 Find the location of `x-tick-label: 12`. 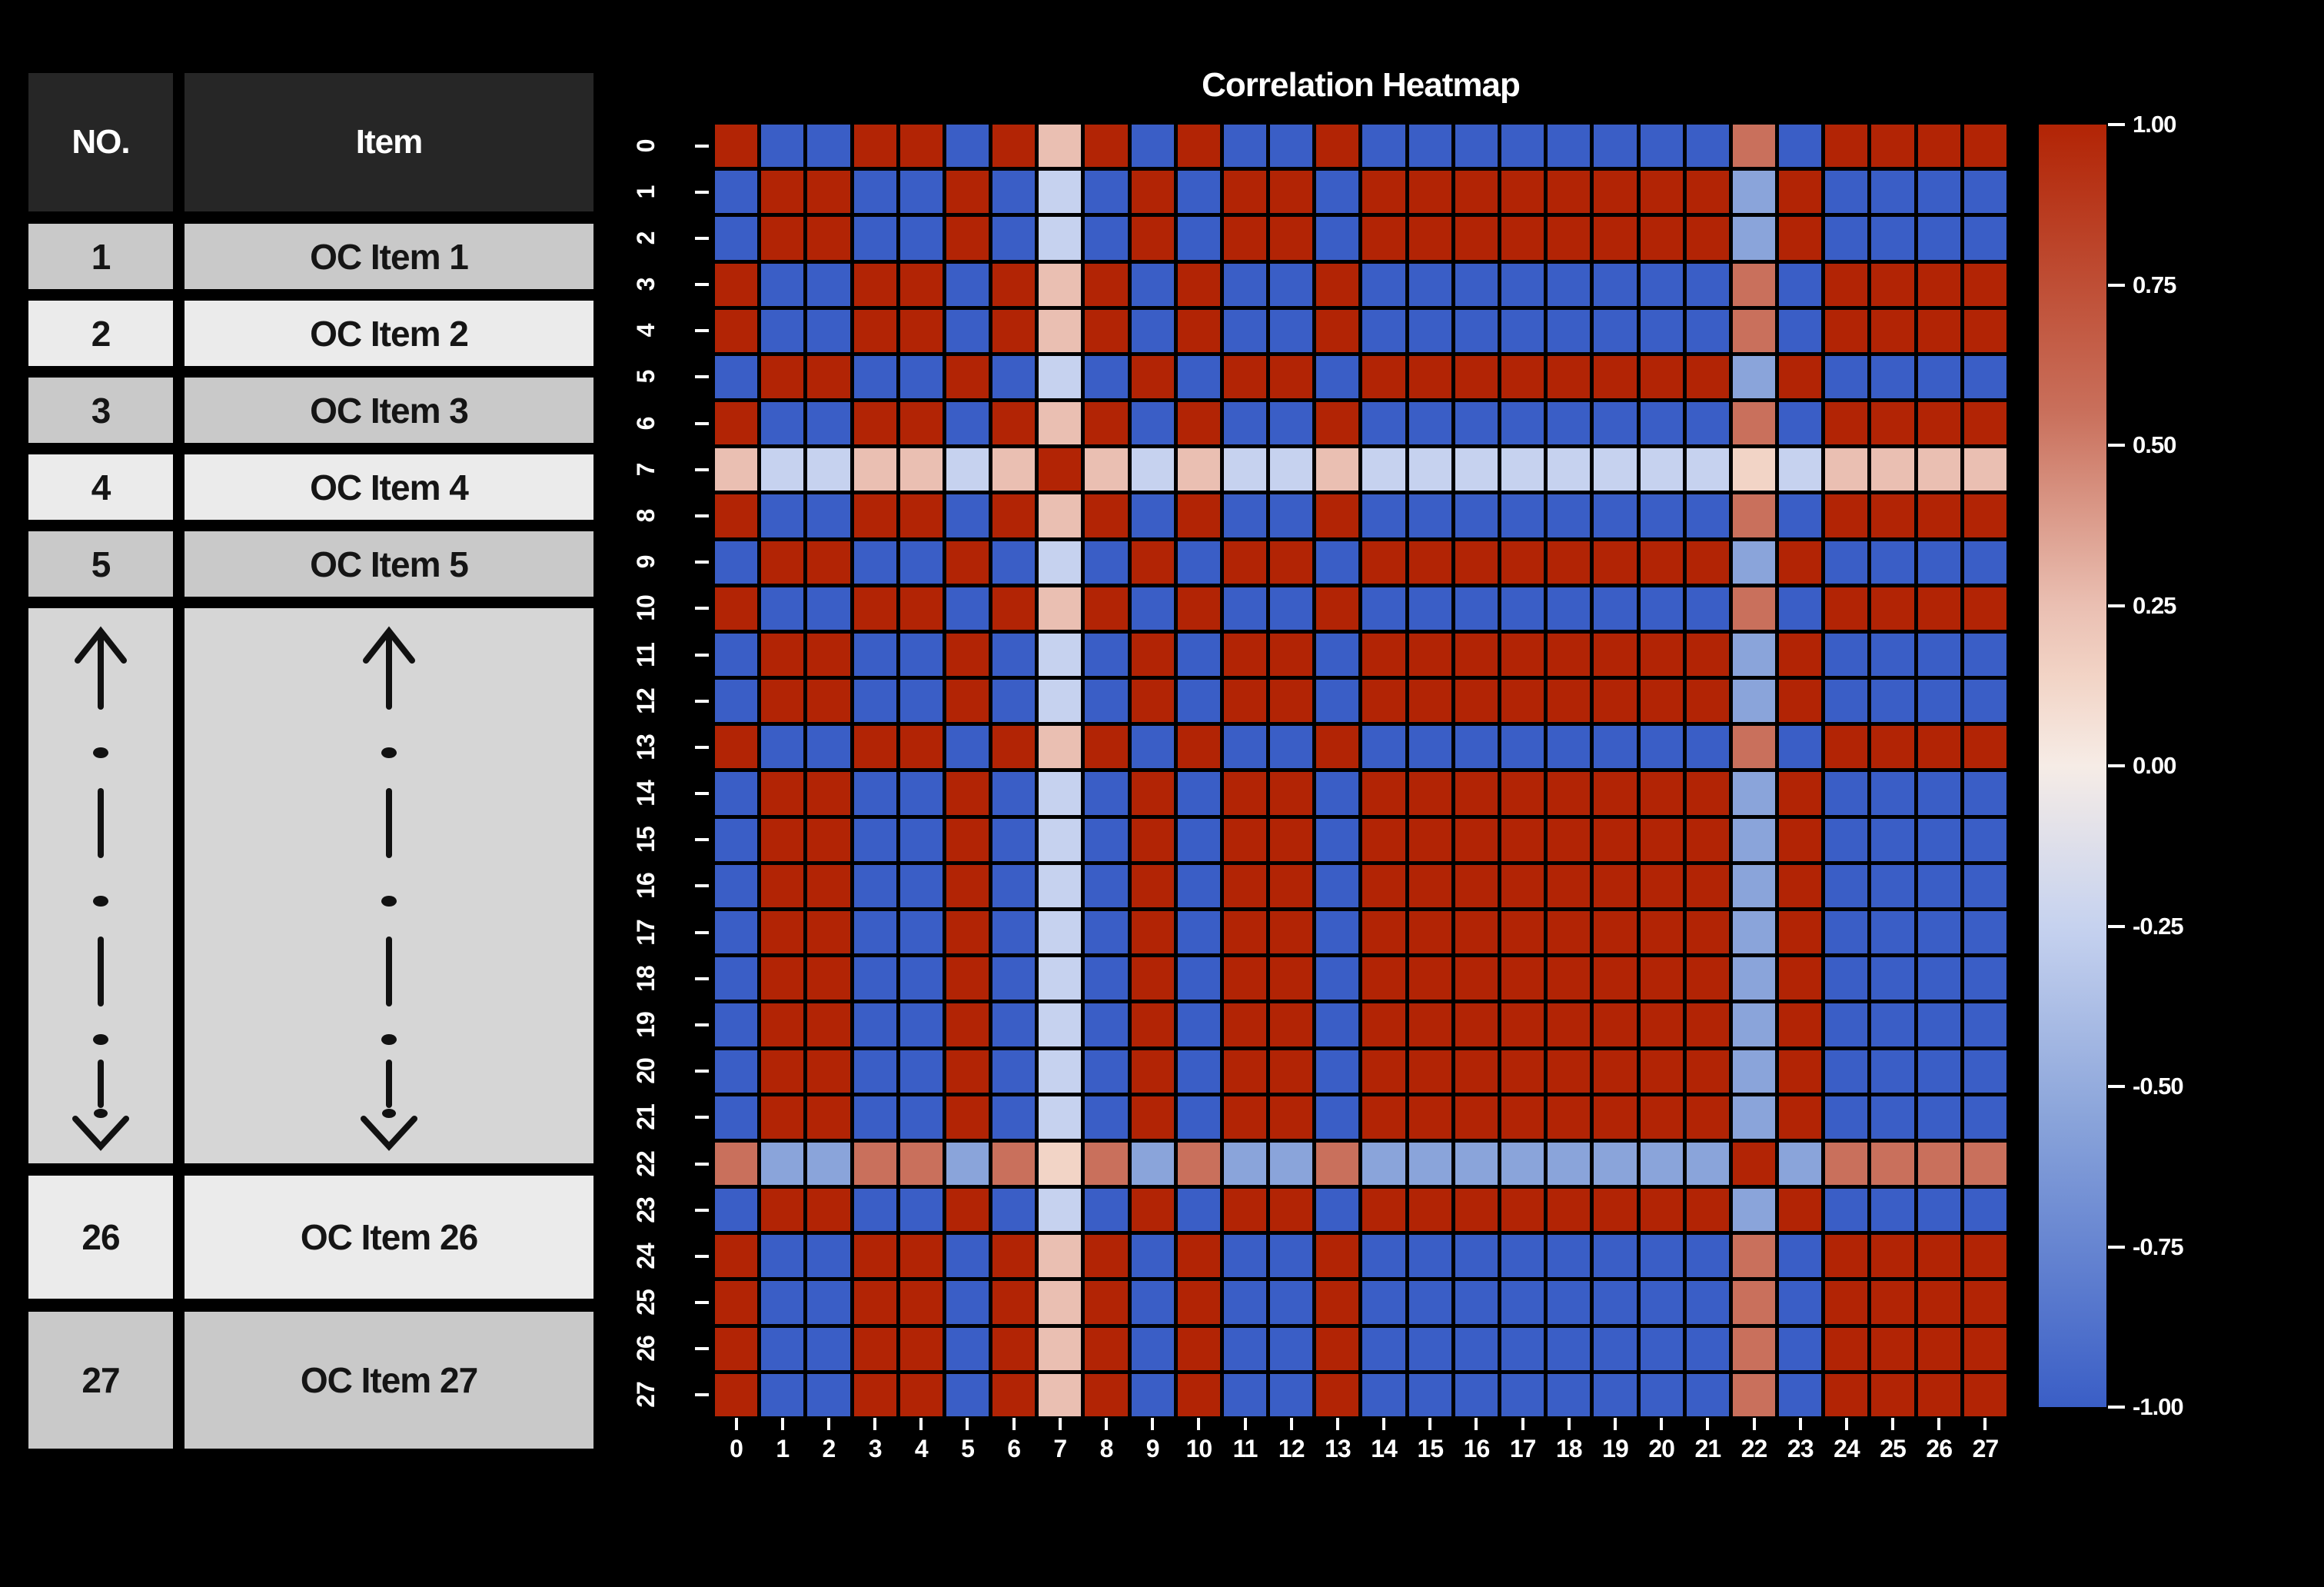

x-tick-label: 12 is located at coordinates (1292, 1448).